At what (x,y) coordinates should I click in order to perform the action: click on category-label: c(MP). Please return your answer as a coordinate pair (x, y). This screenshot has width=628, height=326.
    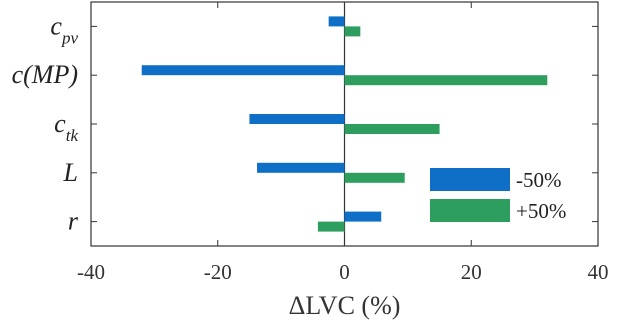
    Looking at the image, I should click on (45, 74).